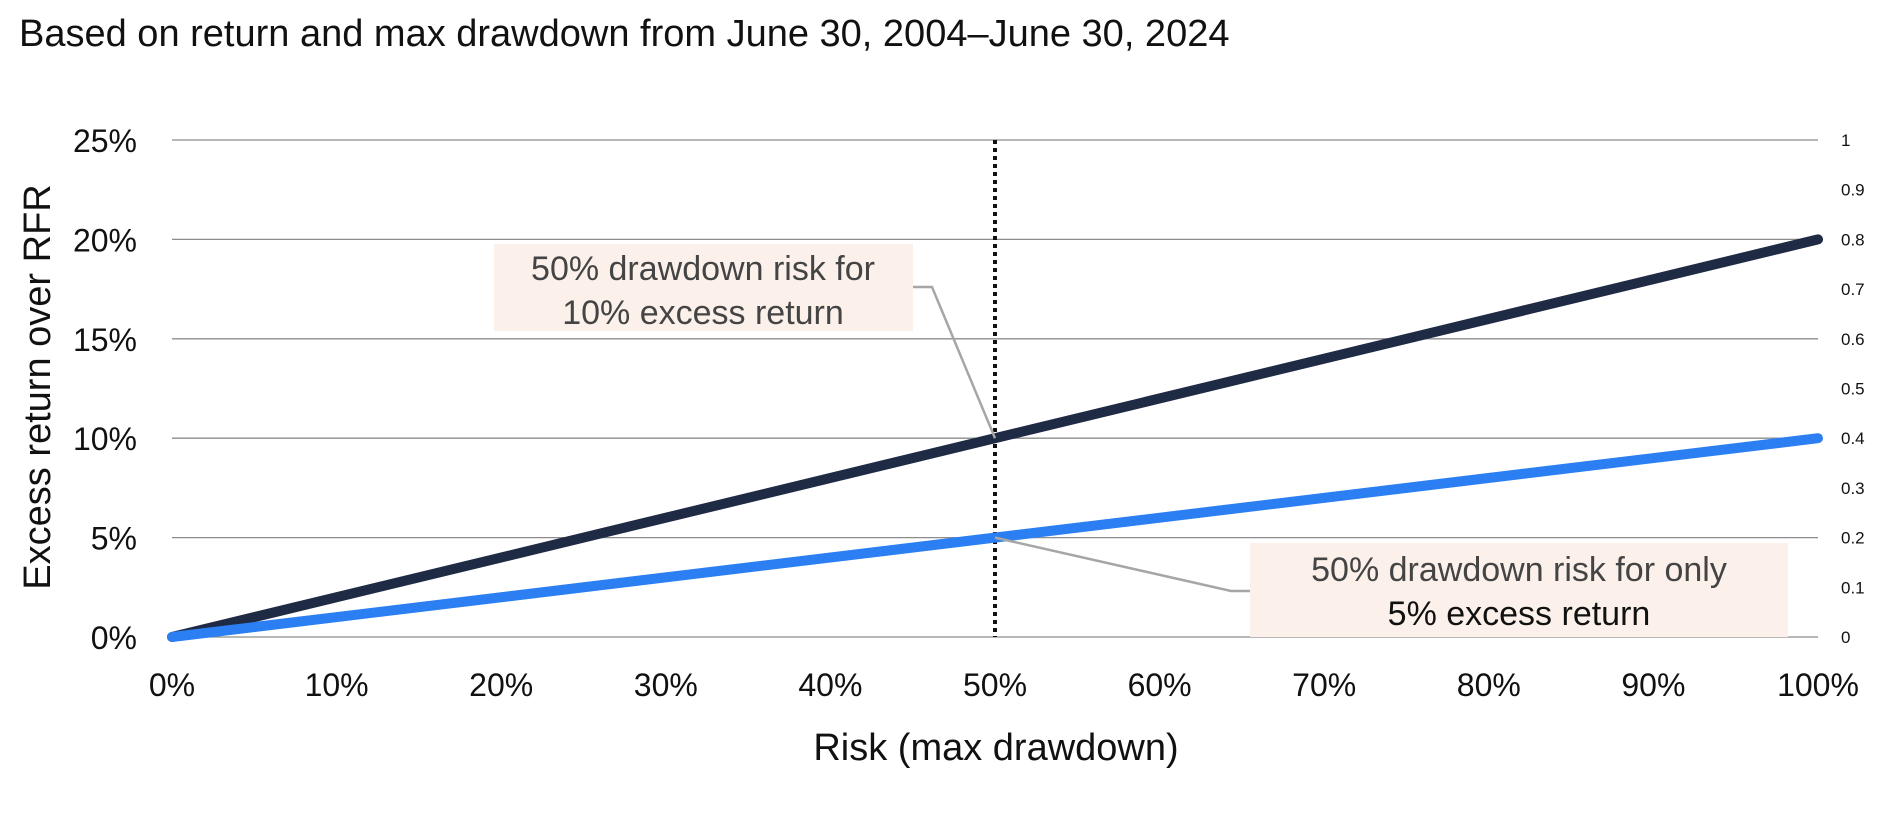  I want to click on x-tick-label: 50%, so click(995, 685).